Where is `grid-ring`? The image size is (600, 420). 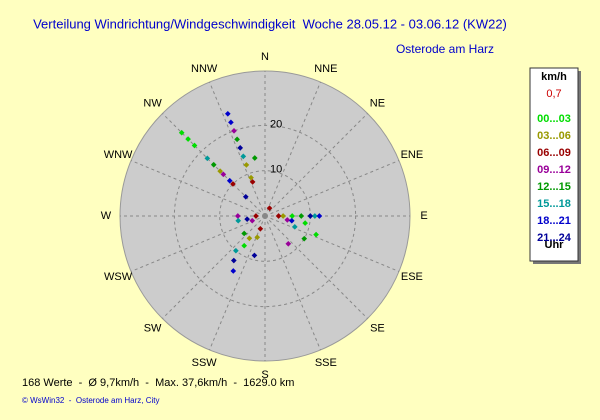 grid-ring is located at coordinates (265, 216).